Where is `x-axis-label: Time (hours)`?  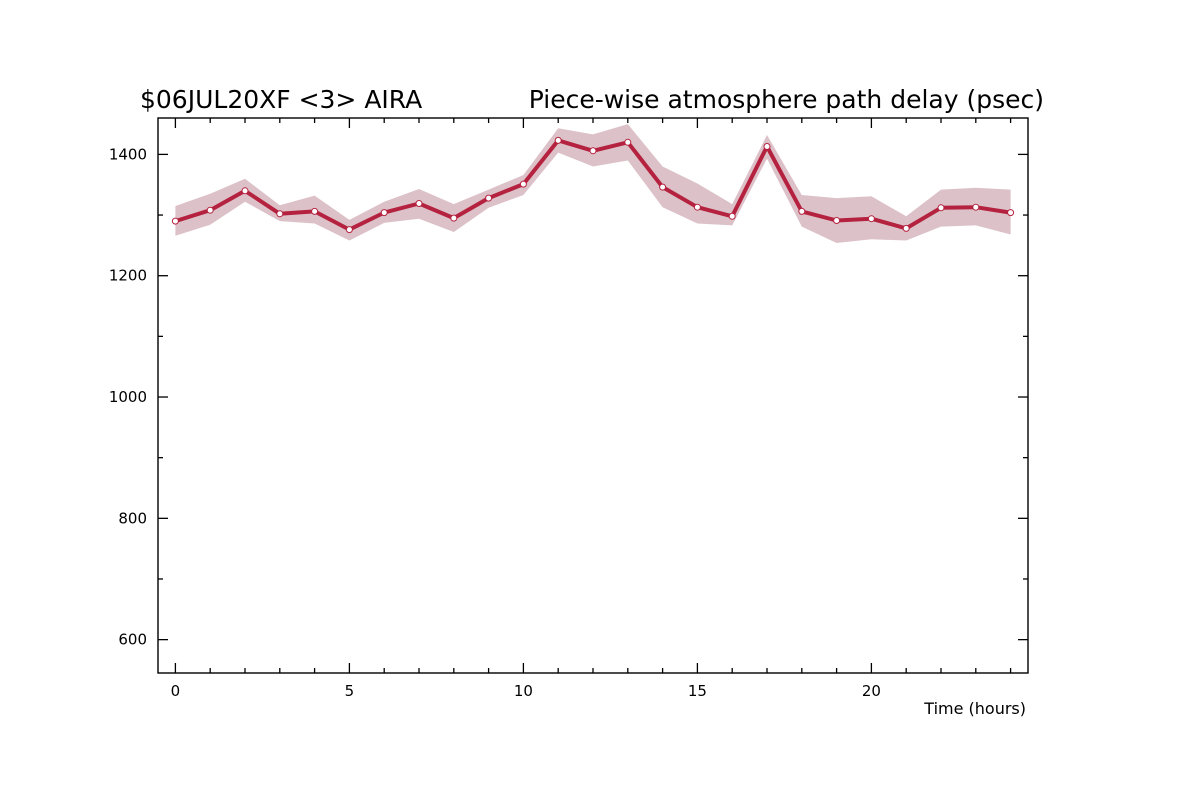 x-axis-label: Time (hours) is located at coordinates (974, 708).